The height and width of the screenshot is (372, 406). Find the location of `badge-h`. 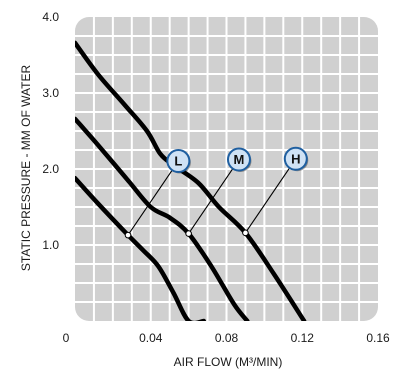

badge-h is located at coordinates (295, 158).